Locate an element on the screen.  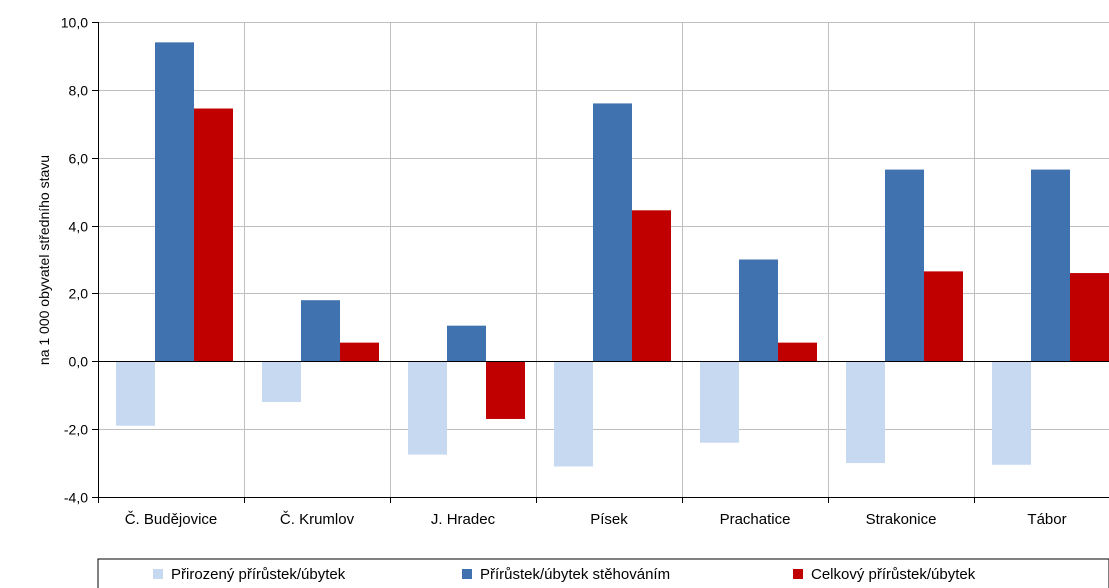
y-tick-label: 2,0 is located at coordinates (79, 294).